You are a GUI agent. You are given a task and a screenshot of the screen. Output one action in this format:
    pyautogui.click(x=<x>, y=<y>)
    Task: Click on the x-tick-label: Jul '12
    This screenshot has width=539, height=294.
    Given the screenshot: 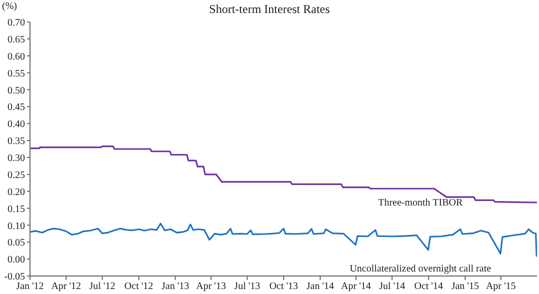 What is the action you would take?
    pyautogui.click(x=102, y=286)
    